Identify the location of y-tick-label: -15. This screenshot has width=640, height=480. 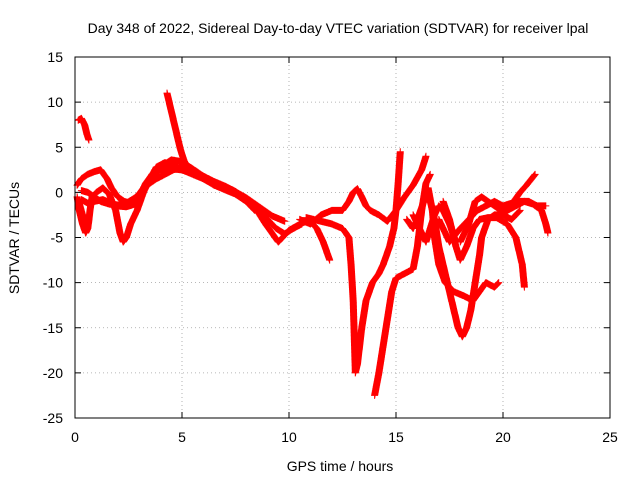
(53, 328).